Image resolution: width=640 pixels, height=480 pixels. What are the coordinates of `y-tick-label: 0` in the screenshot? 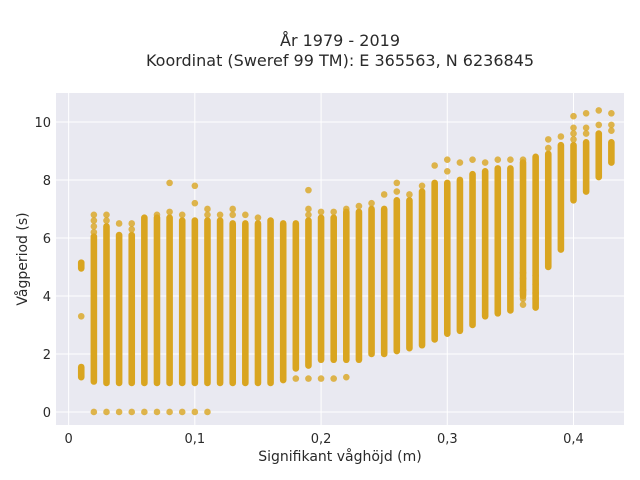 It's located at (47, 413).